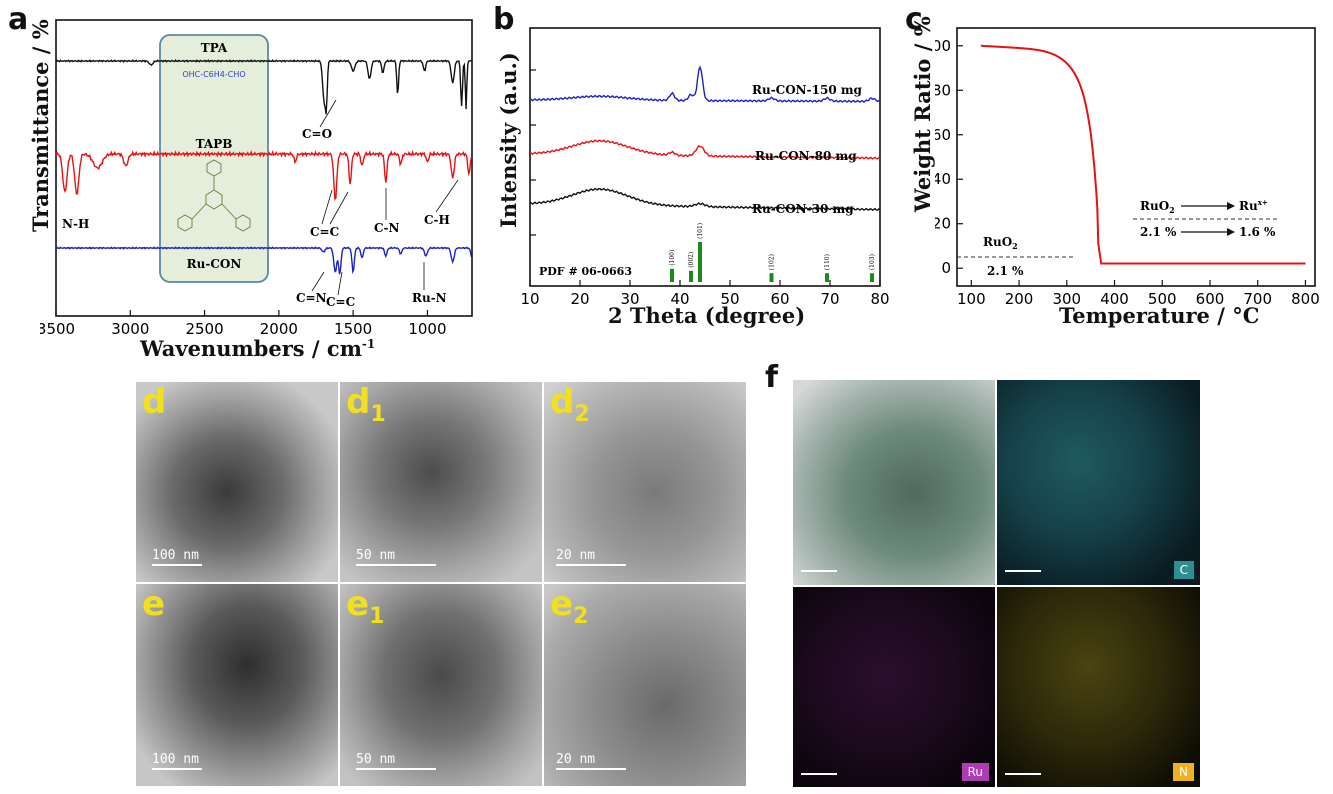 This screenshot has width=1333, height=794. What do you see at coordinates (914, 19) in the screenshot?
I see `panel-label-c: c` at bounding box center [914, 19].